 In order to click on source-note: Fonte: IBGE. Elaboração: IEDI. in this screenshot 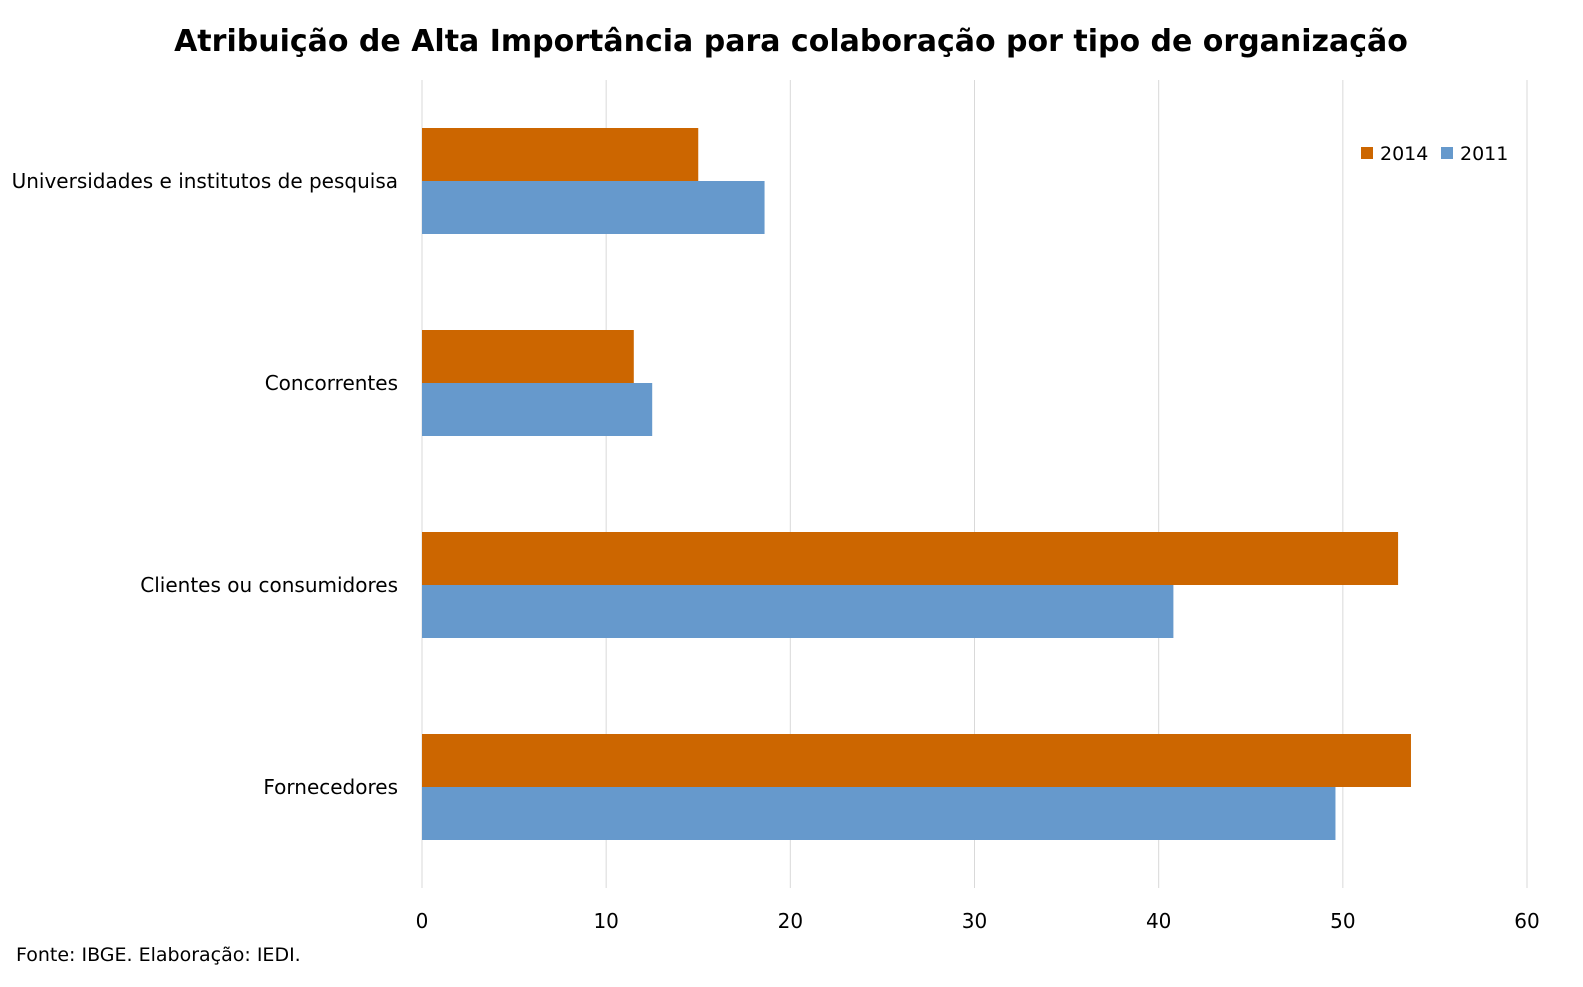, I will do `click(158, 955)`.